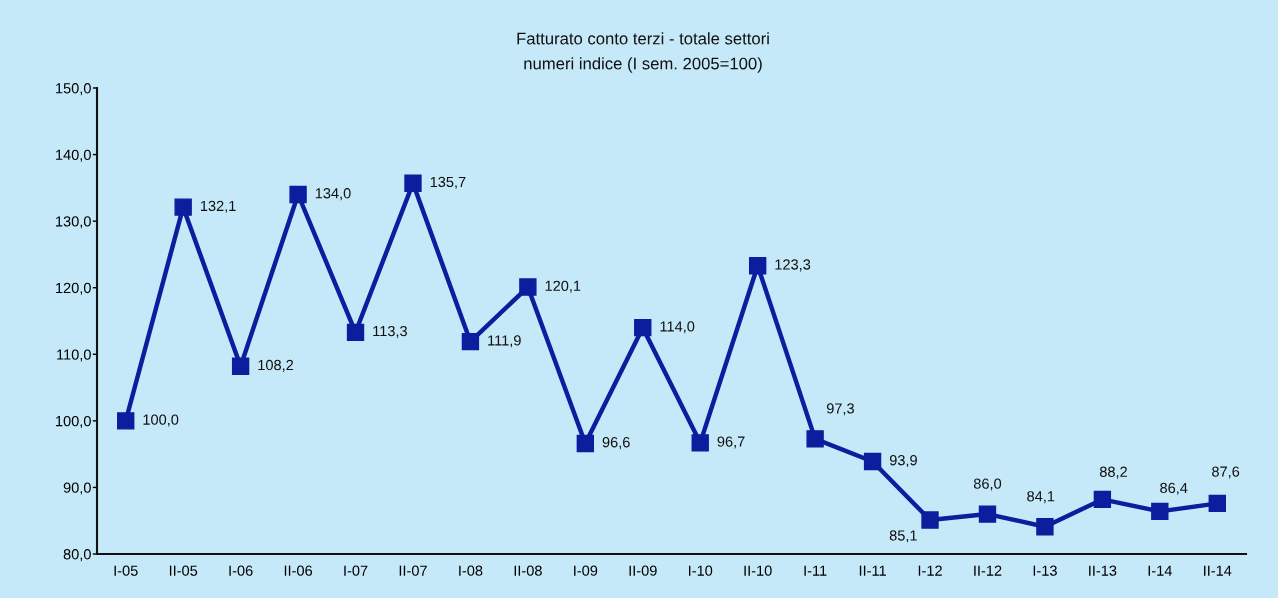  What do you see at coordinates (73, 222) in the screenshot?
I see `y-tick-label: 130,0` at bounding box center [73, 222].